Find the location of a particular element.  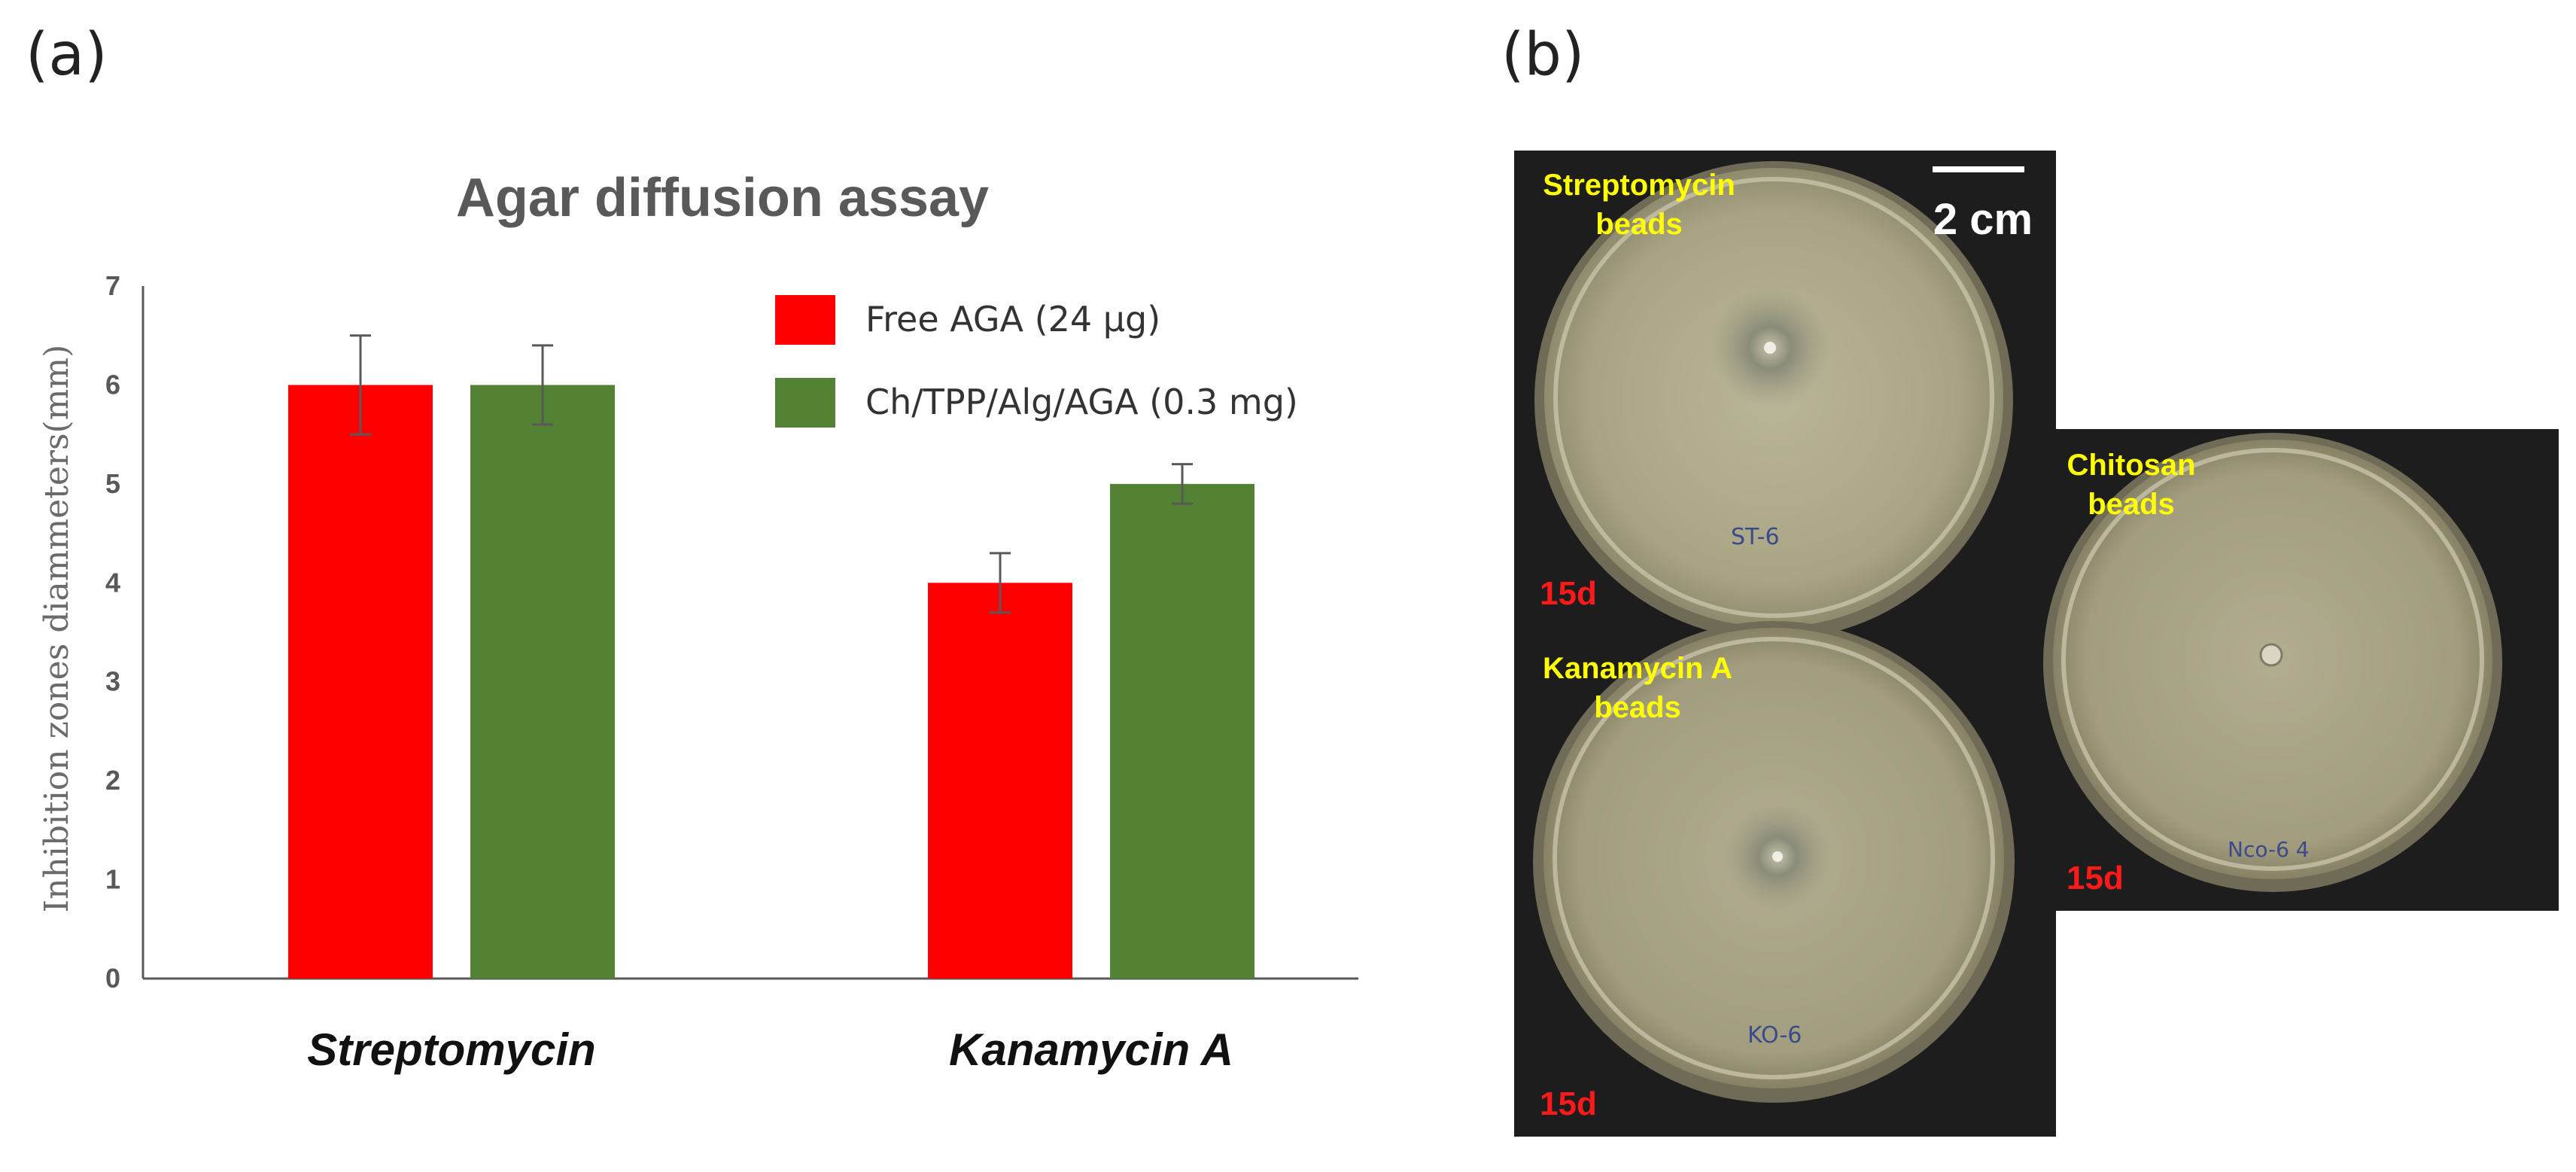

y-tick-label: 2 is located at coordinates (112, 780).